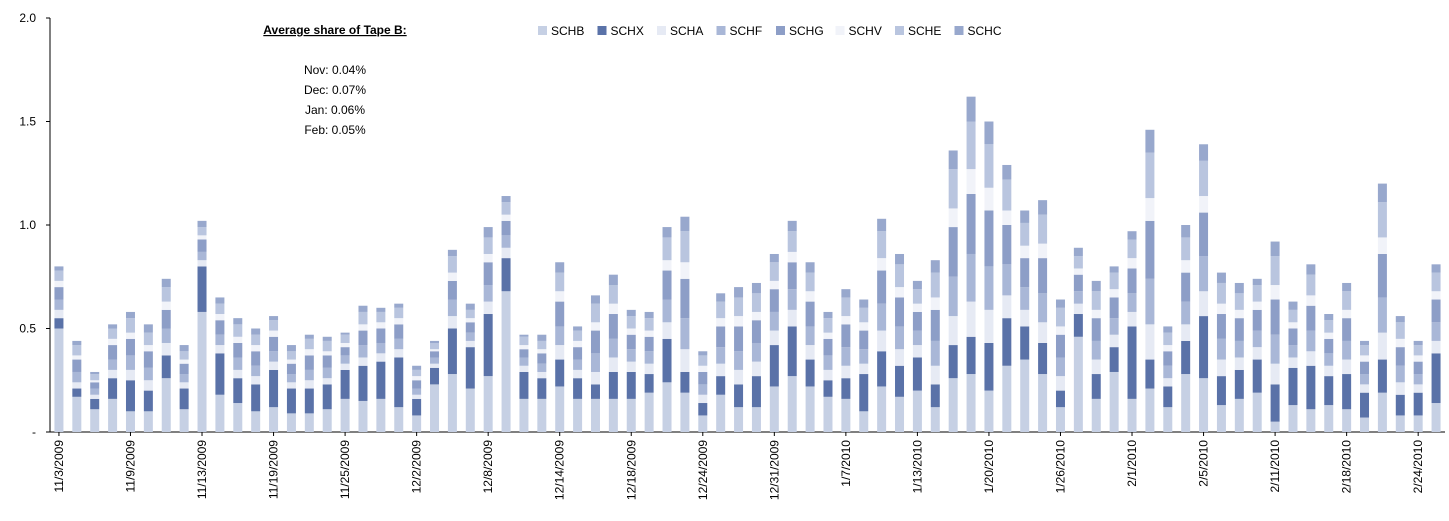  I want to click on legend-label: SCHV, so click(865, 31).